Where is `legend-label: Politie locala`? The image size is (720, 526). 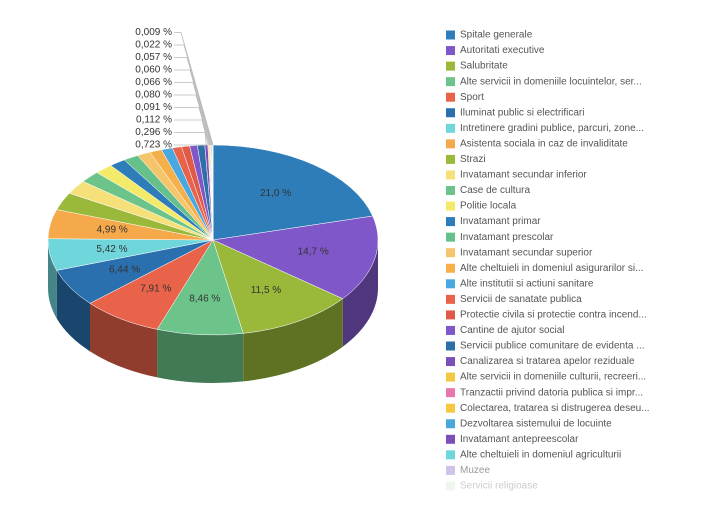 legend-label: Politie locala is located at coordinates (488, 206).